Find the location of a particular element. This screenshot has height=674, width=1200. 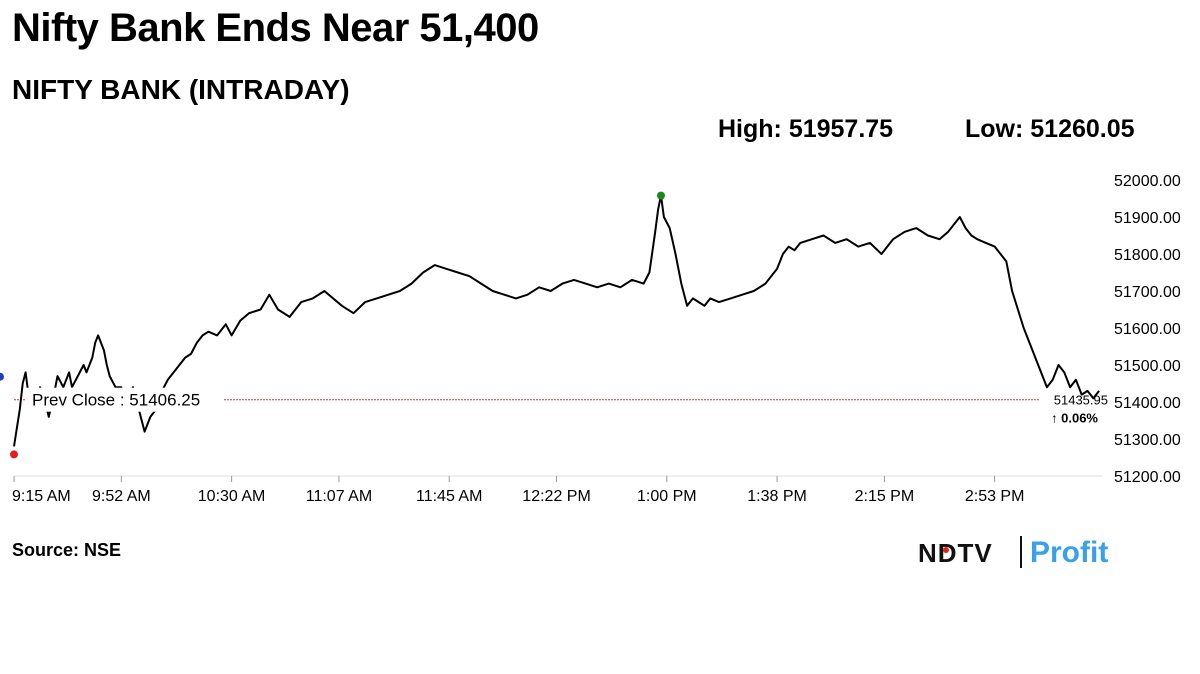

logo-dot is located at coordinates (946, 550).